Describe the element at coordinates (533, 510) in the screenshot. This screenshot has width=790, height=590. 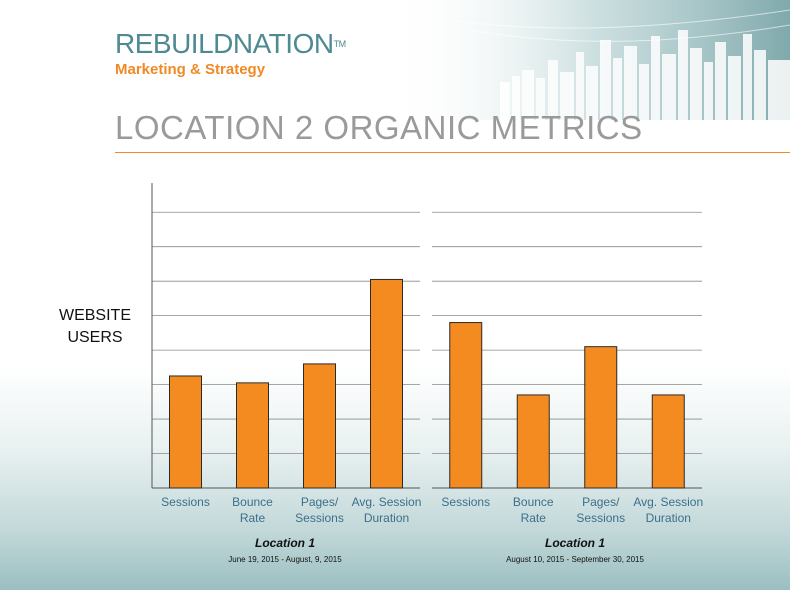
I see `chart-2-tick-label-2: Bounce Rate` at that location.